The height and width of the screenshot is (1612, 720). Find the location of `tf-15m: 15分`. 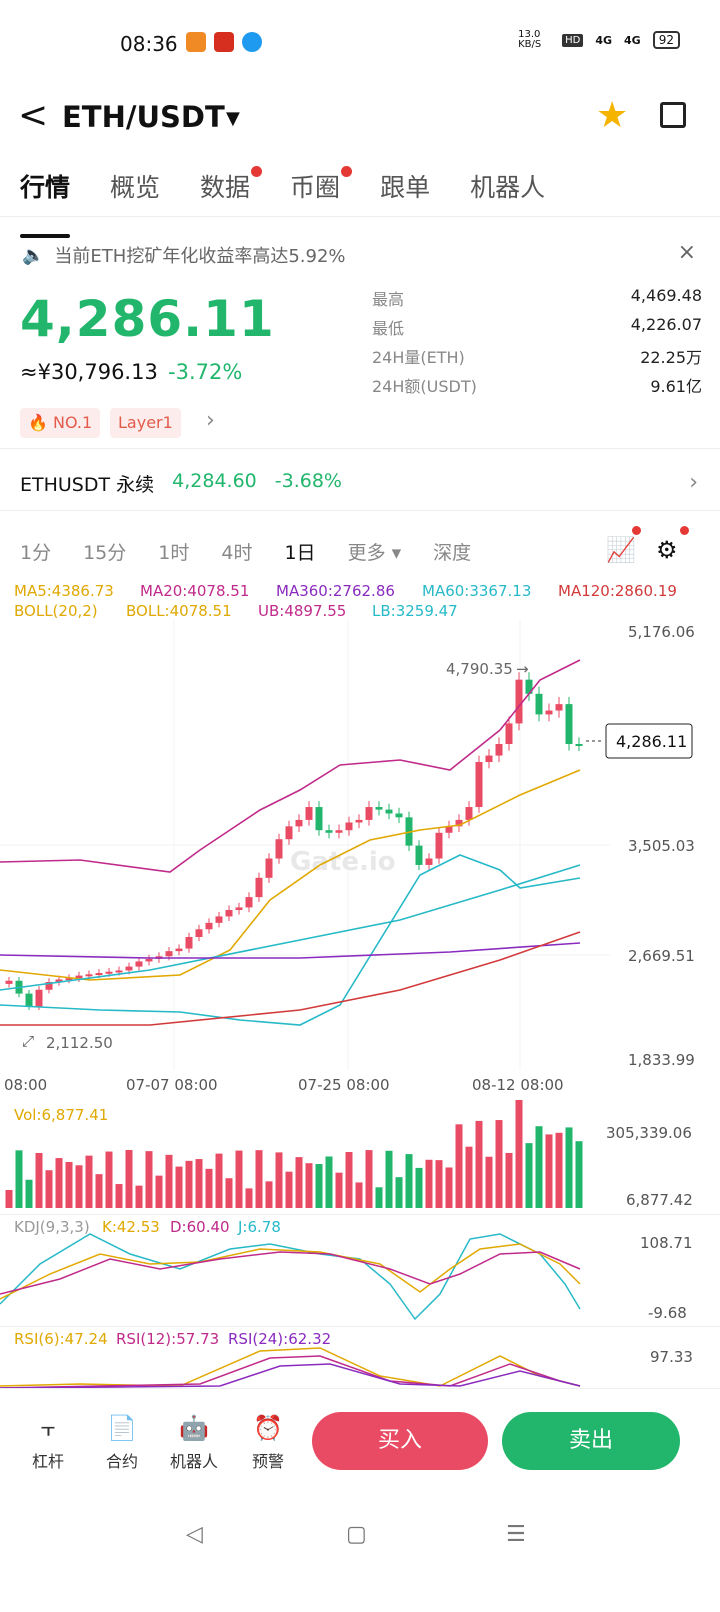

tf-15m: 15分 is located at coordinates (105, 553).